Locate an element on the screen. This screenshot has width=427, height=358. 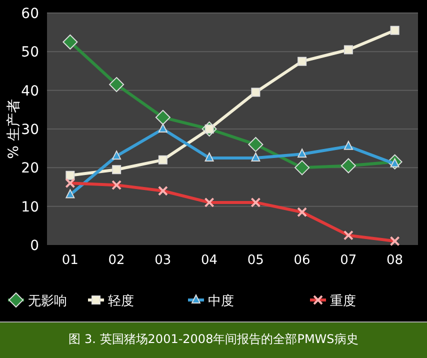
x-tick-label: 05 is located at coordinates (255, 260).